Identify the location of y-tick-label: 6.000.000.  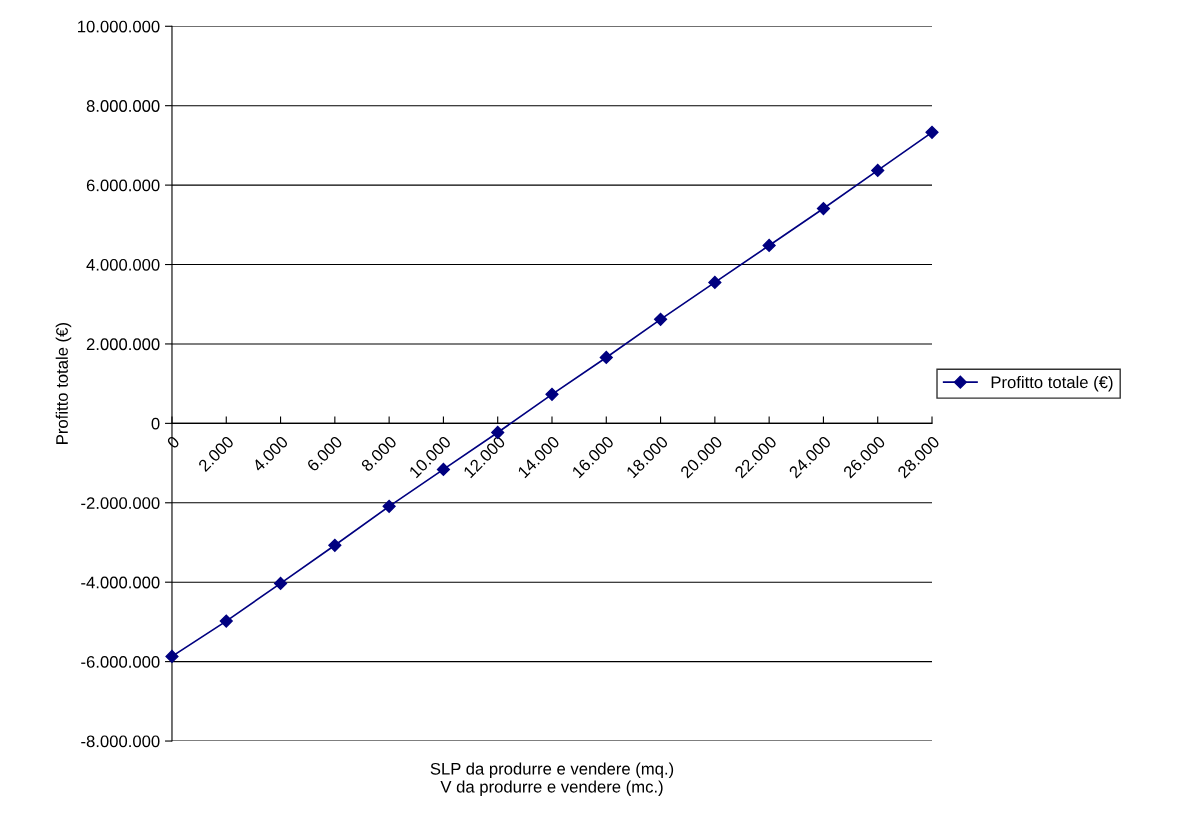
(123, 185).